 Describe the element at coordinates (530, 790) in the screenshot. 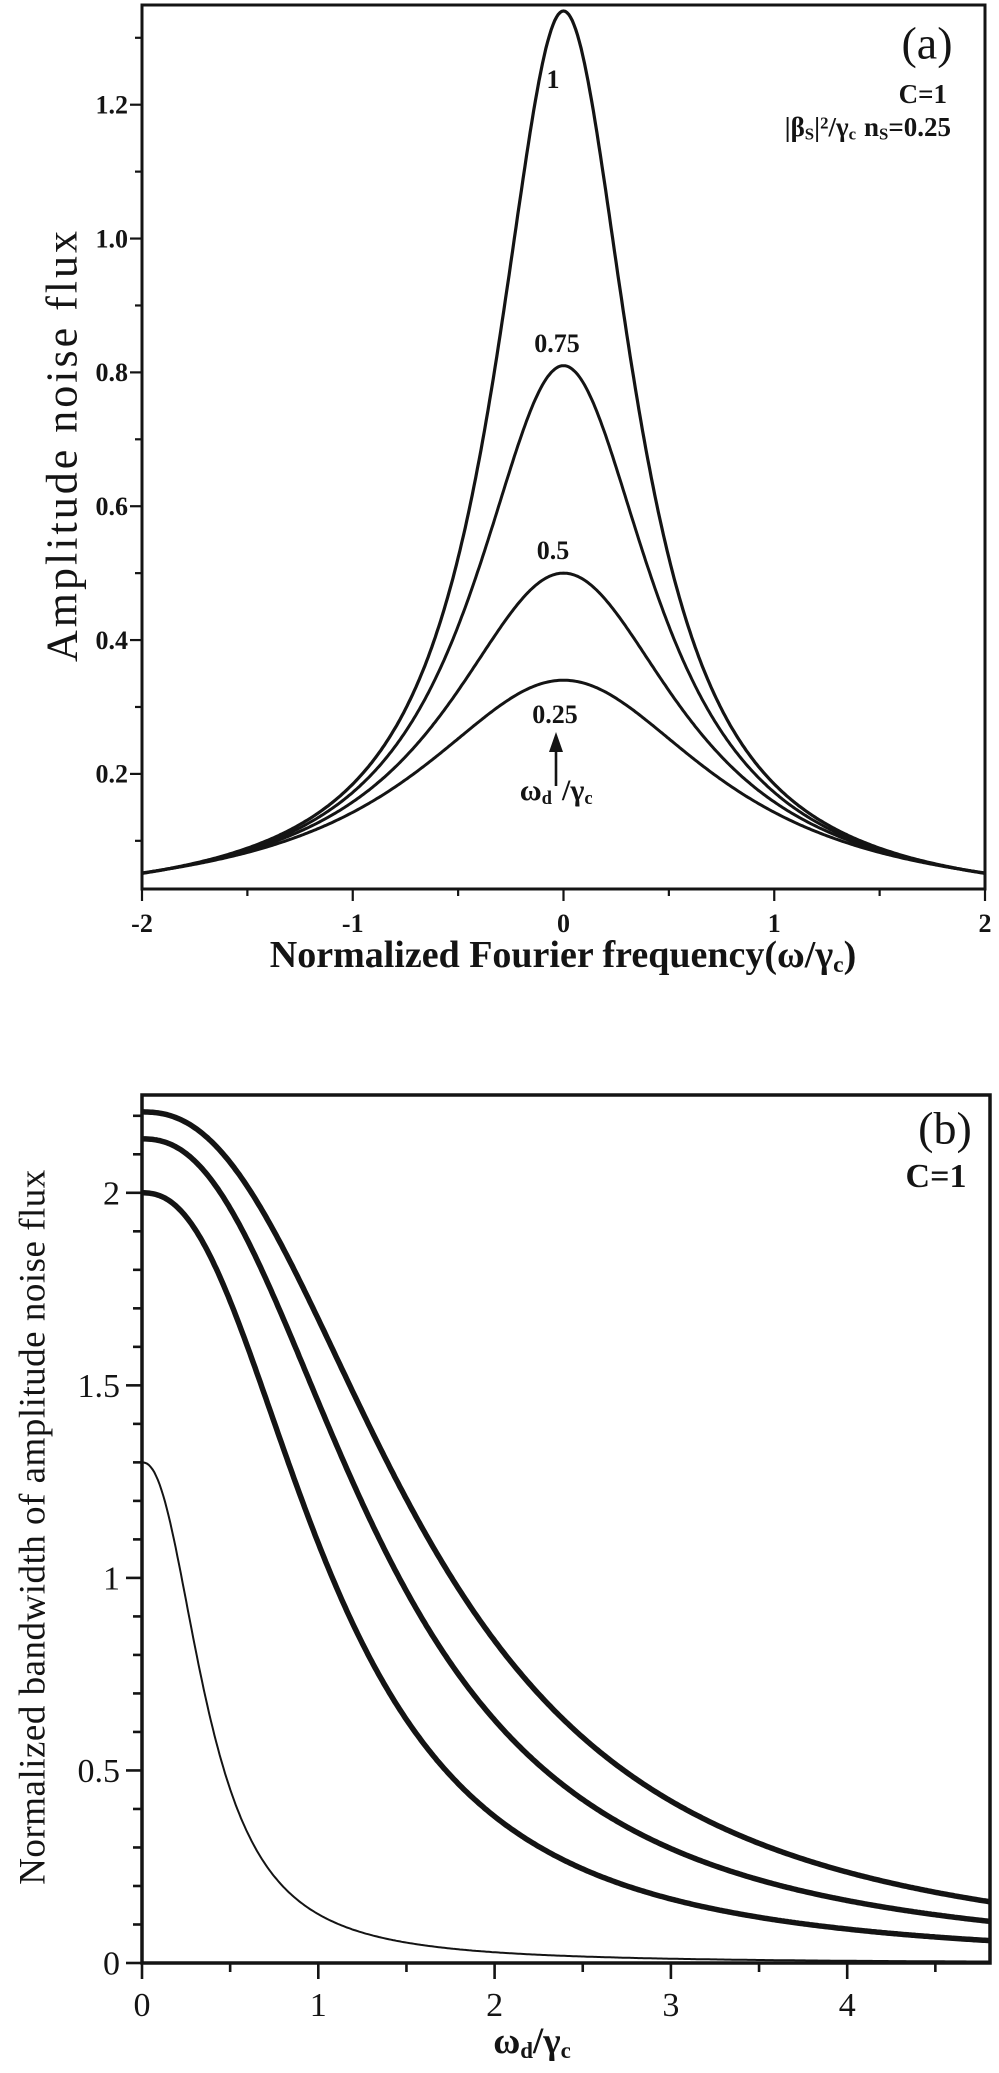

I see `label-part: ω` at that location.